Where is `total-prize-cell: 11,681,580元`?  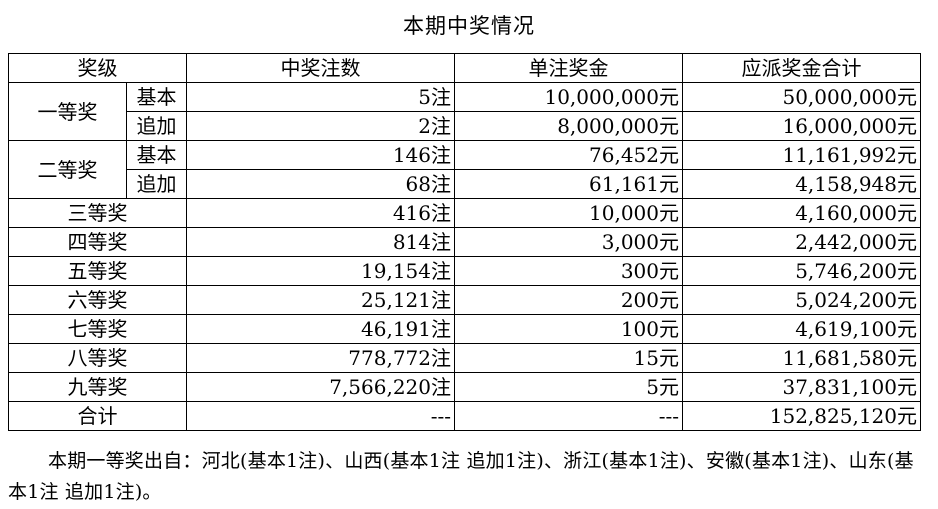 total-prize-cell: 11,681,580元 is located at coordinates (801, 358).